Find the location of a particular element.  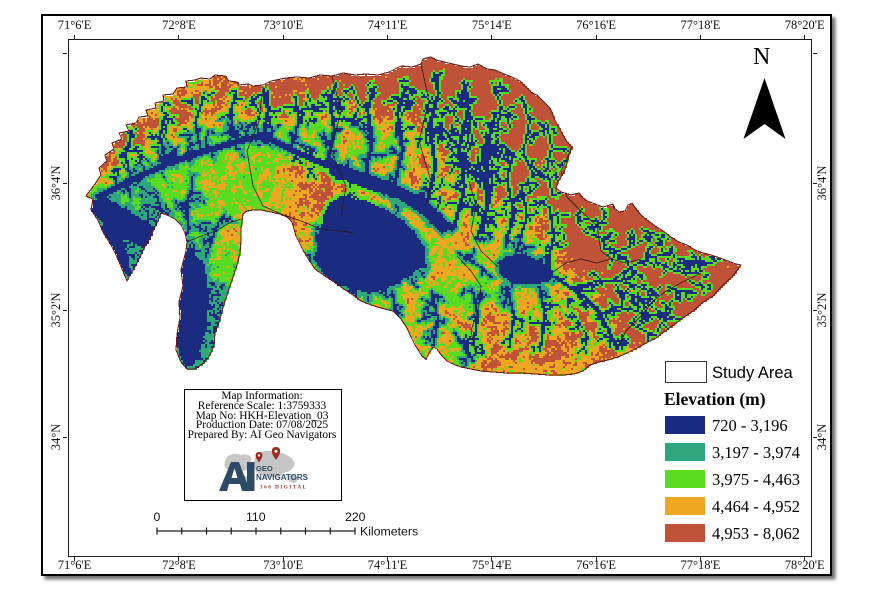

svg-text: 220 is located at coordinates (355, 517).